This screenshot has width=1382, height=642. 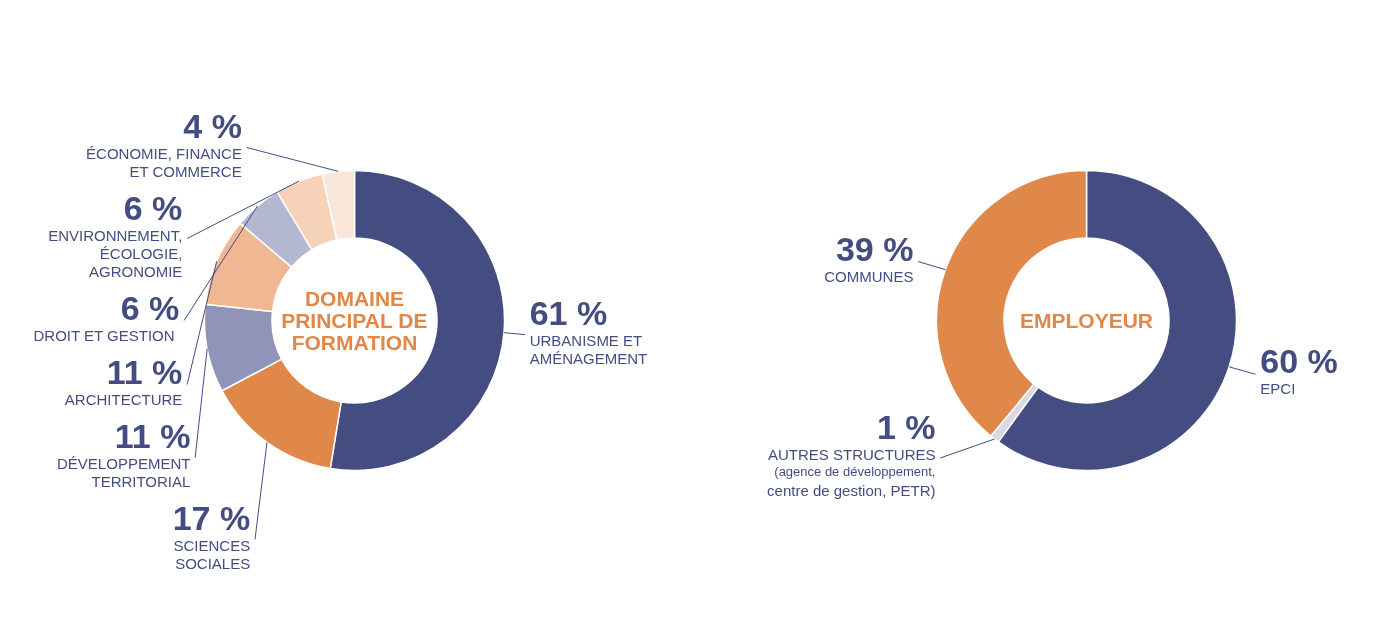 I want to click on data-label: 1 %, so click(x=906, y=426).